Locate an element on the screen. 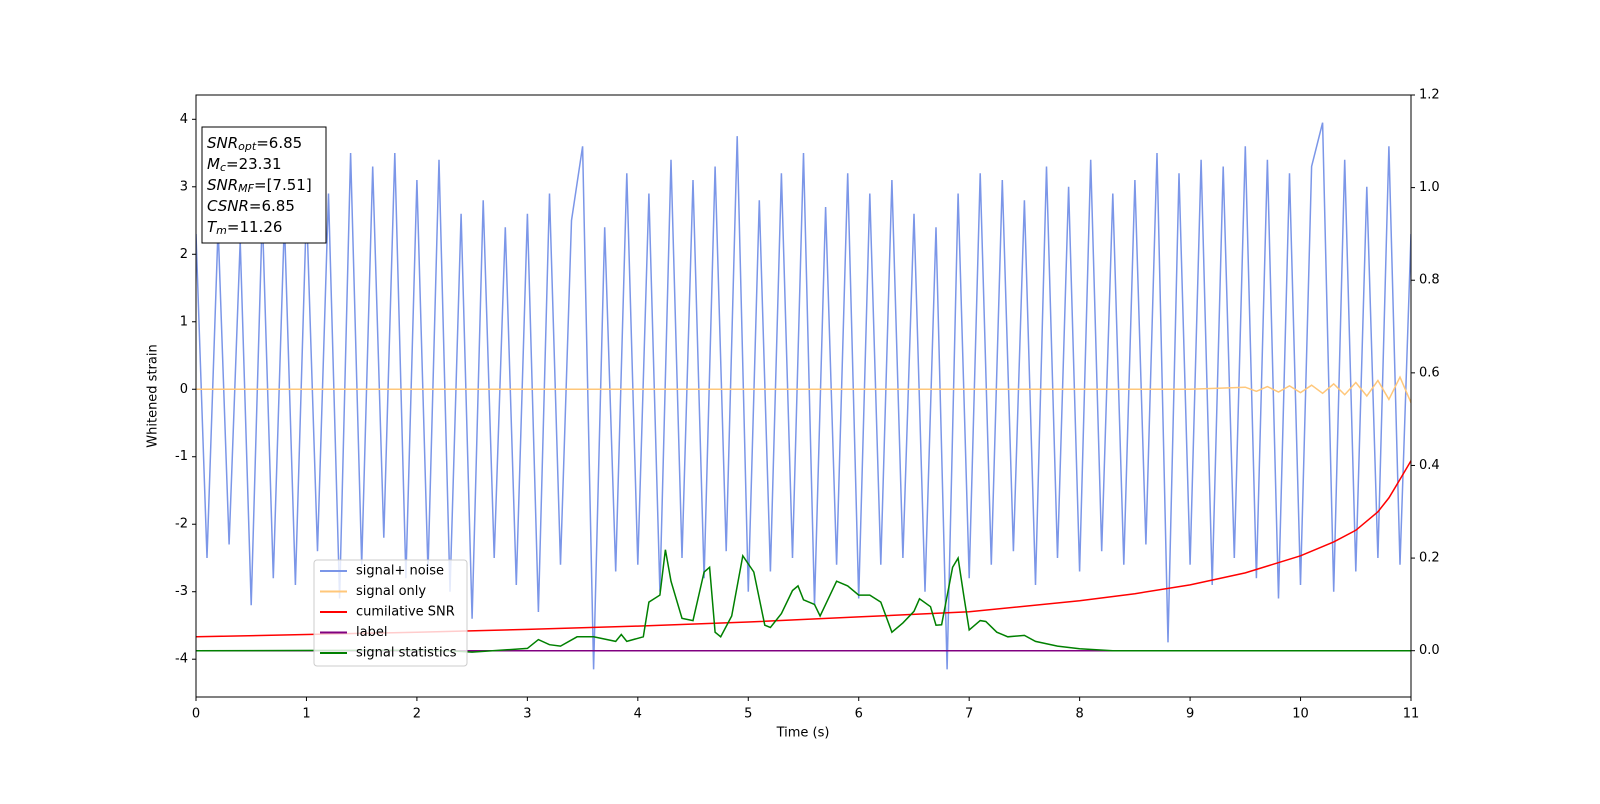 The height and width of the screenshot is (804, 1600). x-axis-label: Time (s) is located at coordinates (803, 733).